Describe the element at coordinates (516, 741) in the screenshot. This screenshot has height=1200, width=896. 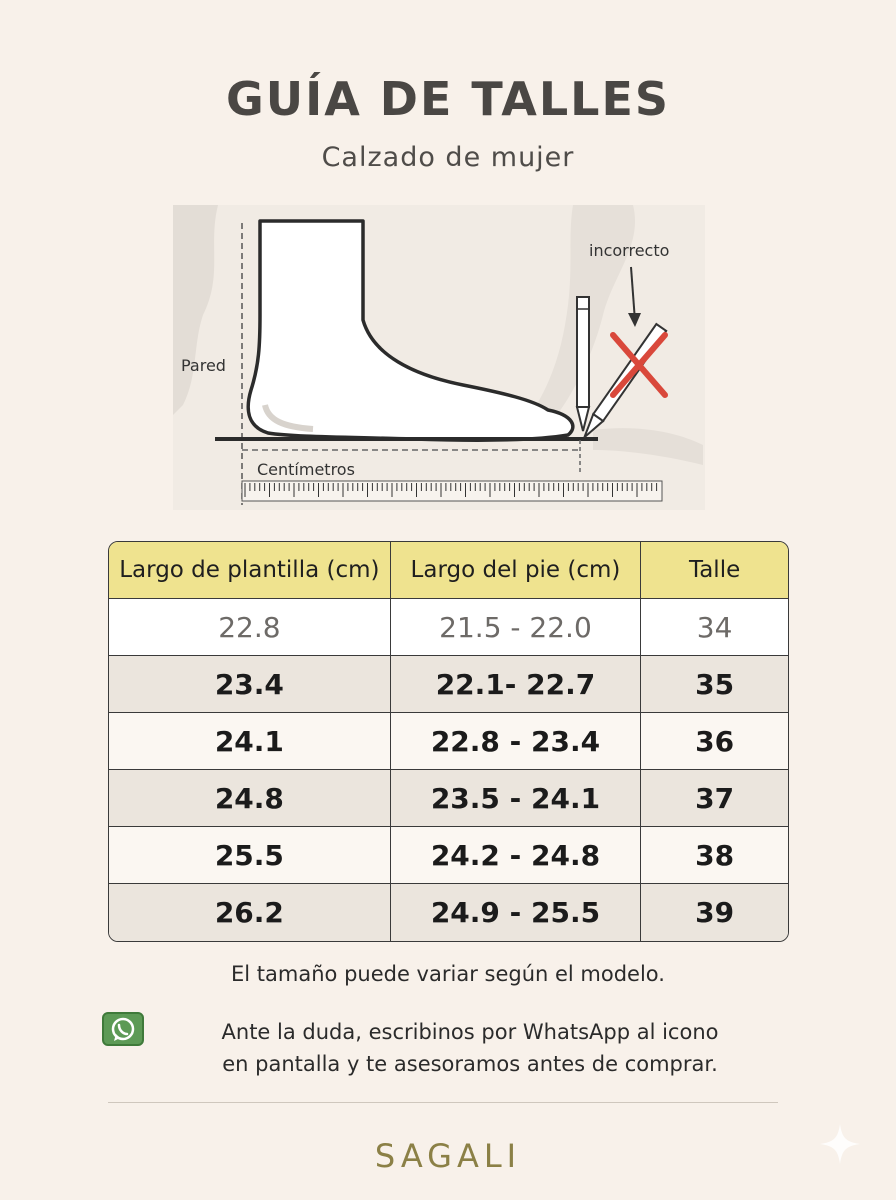
I see `foot-length-cell: 22.8 - 23.4` at that location.